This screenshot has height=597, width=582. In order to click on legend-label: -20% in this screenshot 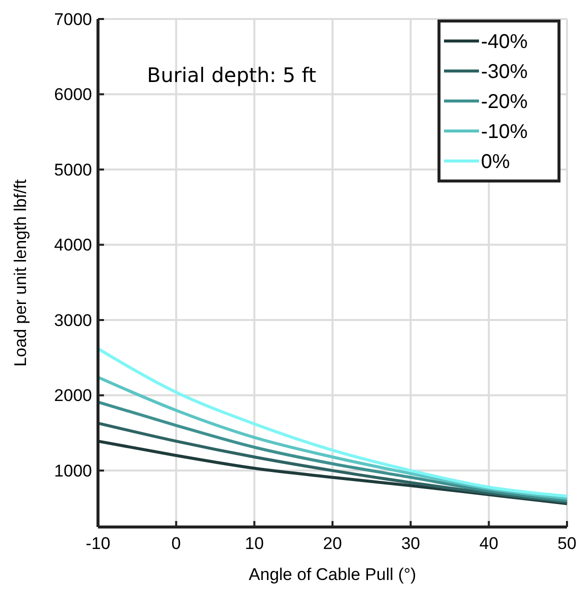, I will do `click(504, 102)`.